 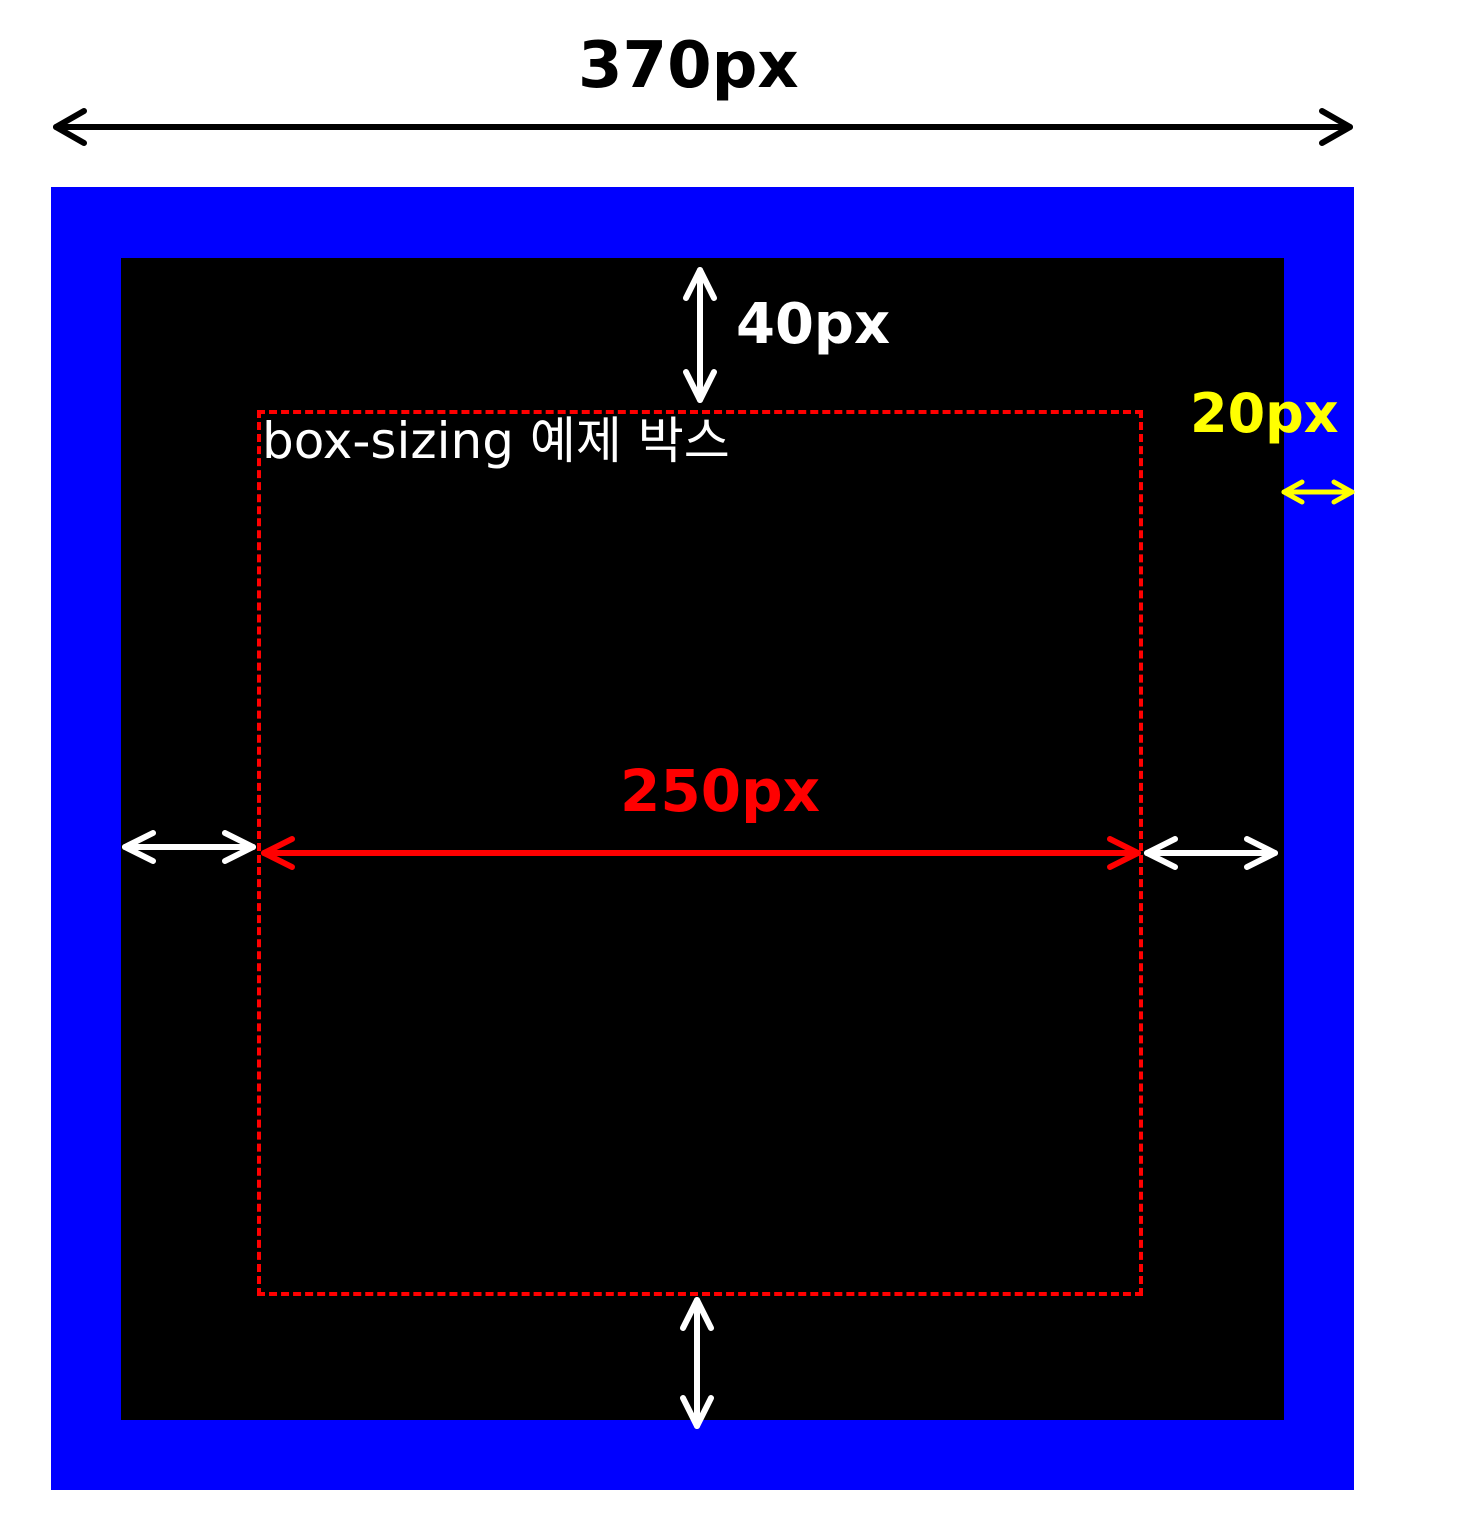 What do you see at coordinates (1318, 492) in the screenshot?
I see `border-width-arrow` at bounding box center [1318, 492].